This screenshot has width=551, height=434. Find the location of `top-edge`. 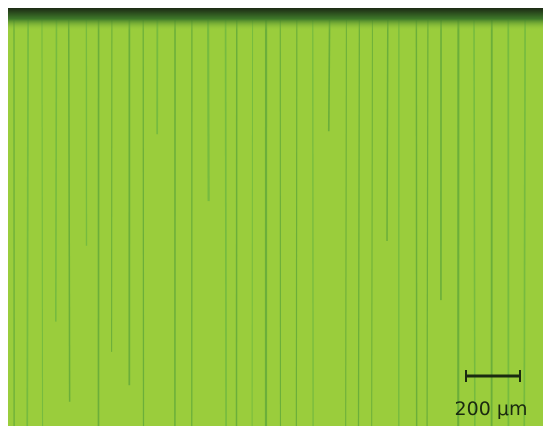

top-edge is located at coordinates (275, 19).